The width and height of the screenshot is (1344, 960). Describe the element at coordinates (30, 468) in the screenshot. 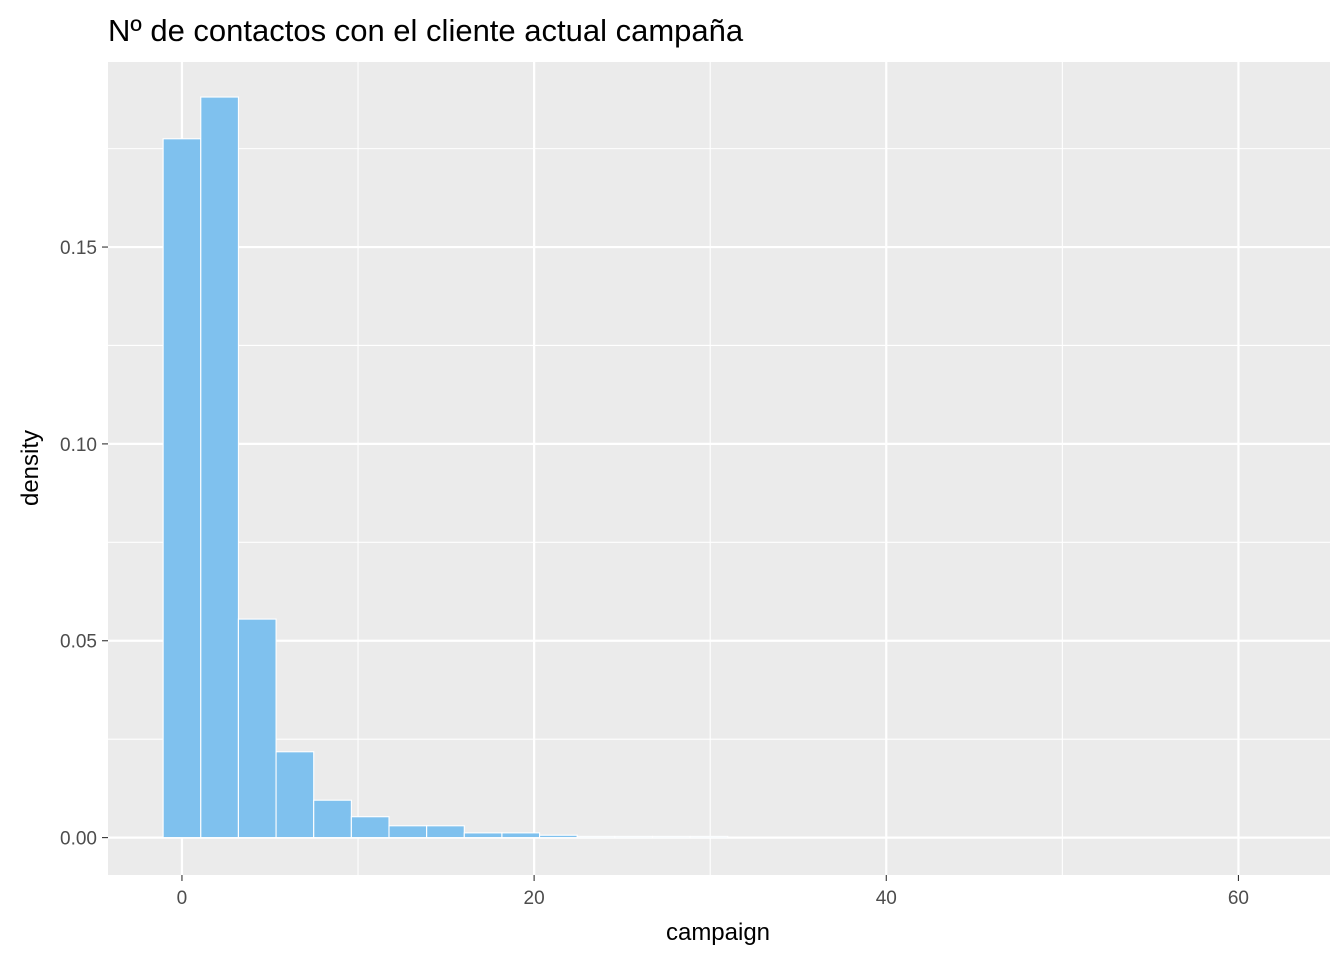

I see `y-axis-title: density` at that location.